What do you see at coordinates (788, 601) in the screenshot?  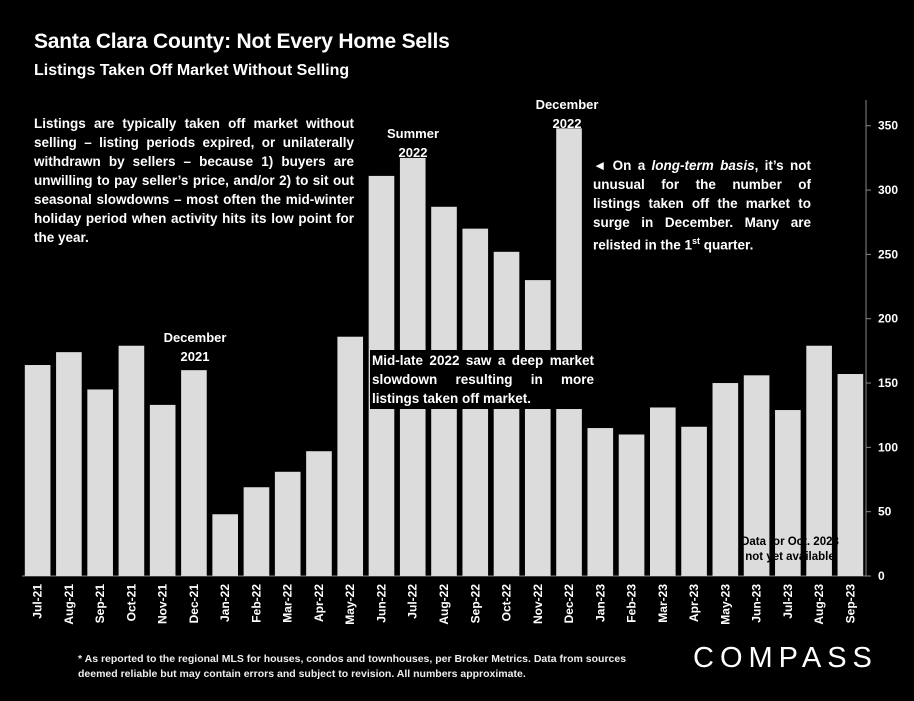 I see `x-tick-label: Jul-23` at bounding box center [788, 601].